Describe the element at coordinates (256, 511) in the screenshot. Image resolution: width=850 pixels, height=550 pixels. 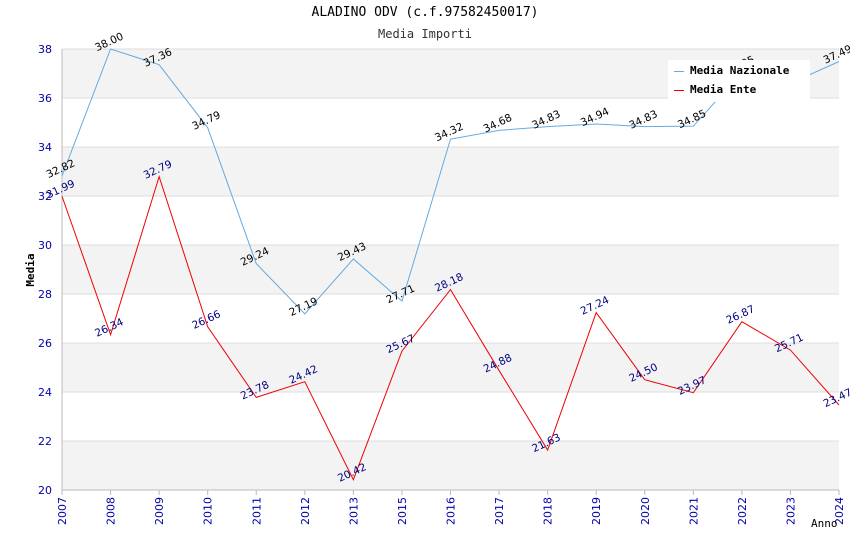
I see `x-tick-label: 2011` at that location.